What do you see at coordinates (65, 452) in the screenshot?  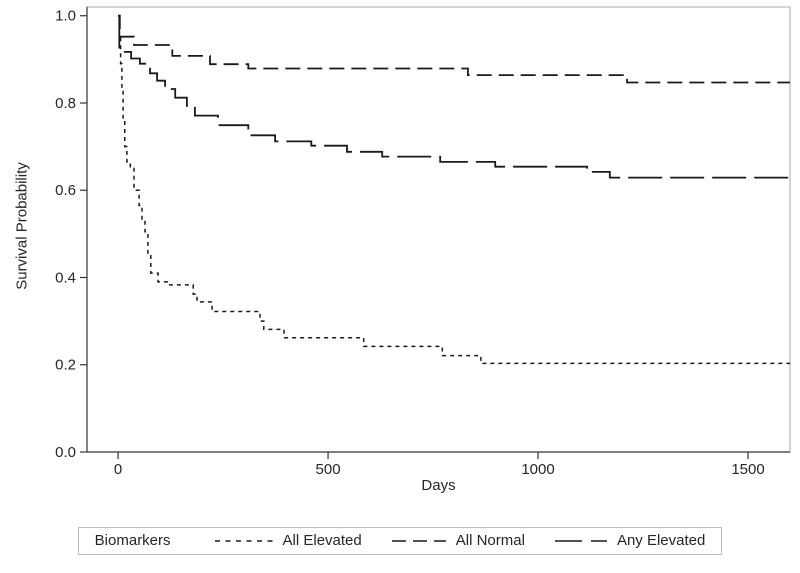 I see `y-tick-label: 0.0` at bounding box center [65, 452].